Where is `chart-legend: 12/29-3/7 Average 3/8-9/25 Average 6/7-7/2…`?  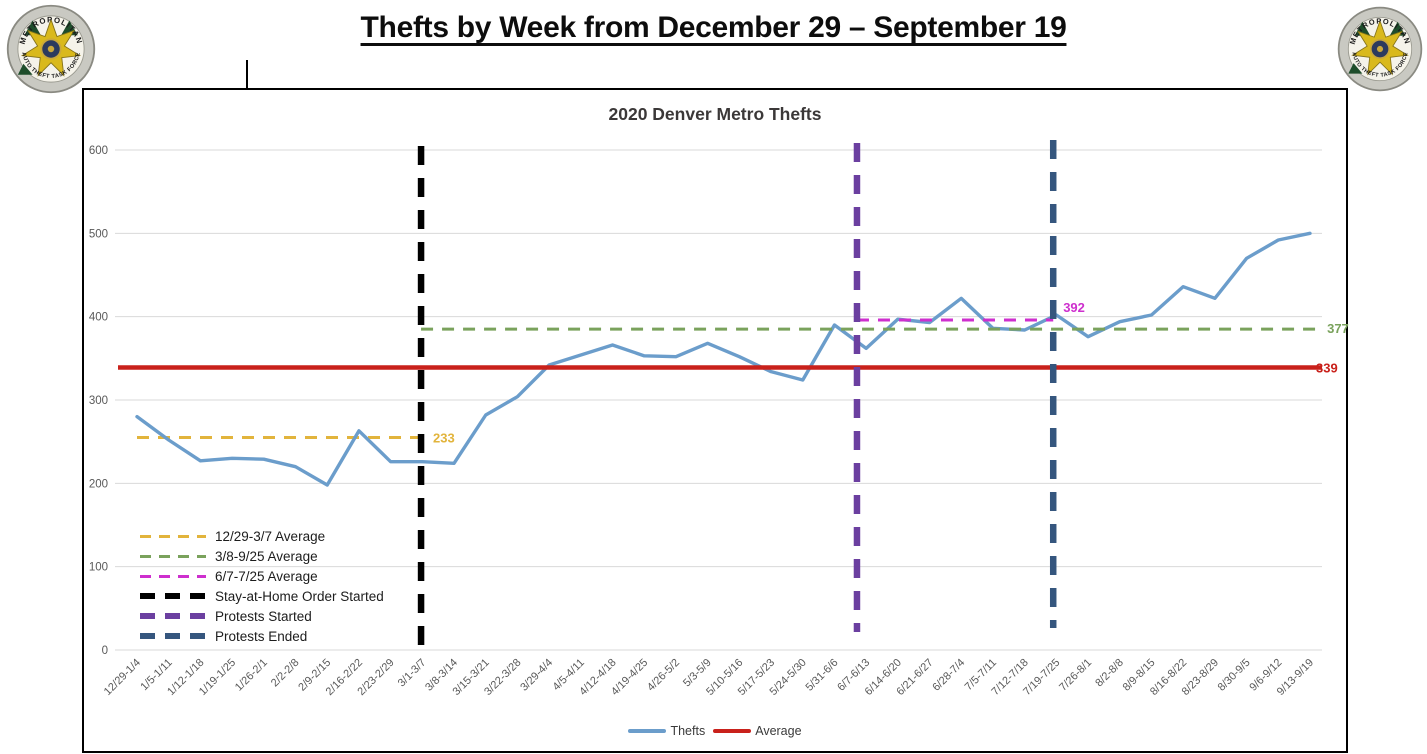
chart-legend: 12/29-3/7 Average 3/8-9/25 Average 6/7-7/2… is located at coordinates (305, 586).